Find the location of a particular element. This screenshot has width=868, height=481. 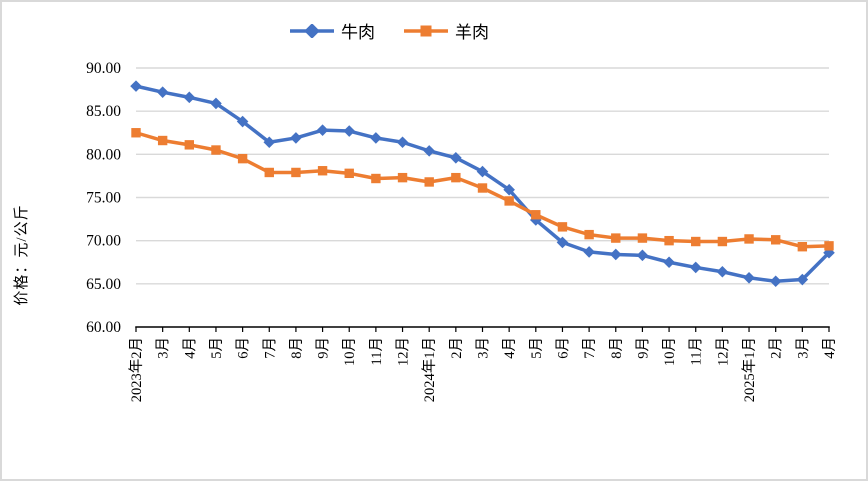

legend-label-beef: 牛肉 is located at coordinates (358, 32).